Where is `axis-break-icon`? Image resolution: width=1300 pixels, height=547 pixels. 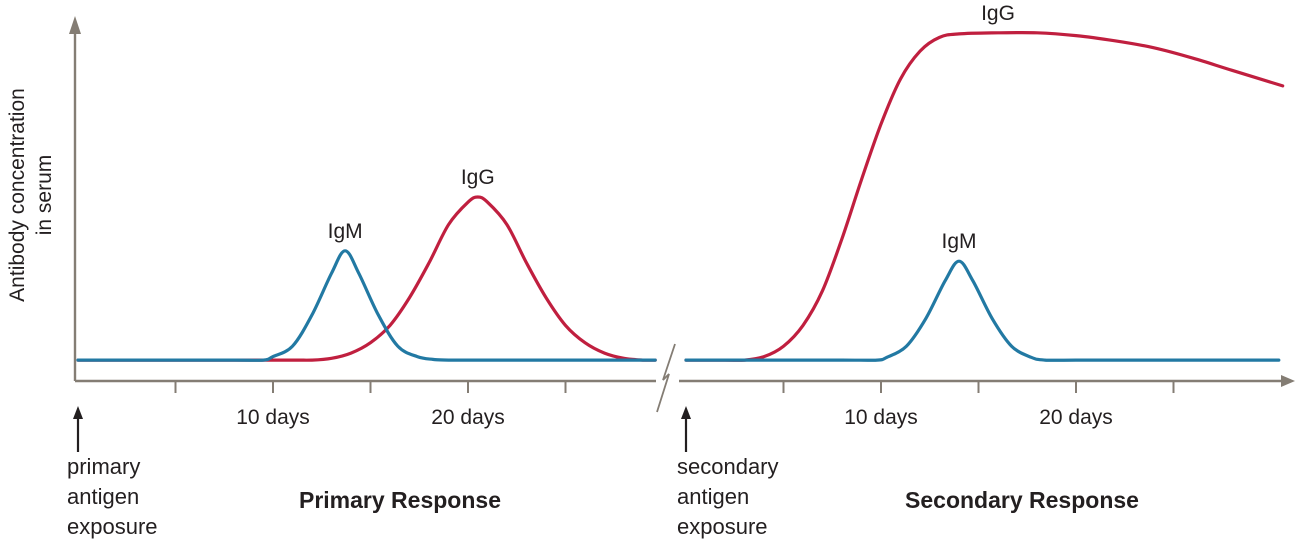
axis-break-icon is located at coordinates (666, 378).